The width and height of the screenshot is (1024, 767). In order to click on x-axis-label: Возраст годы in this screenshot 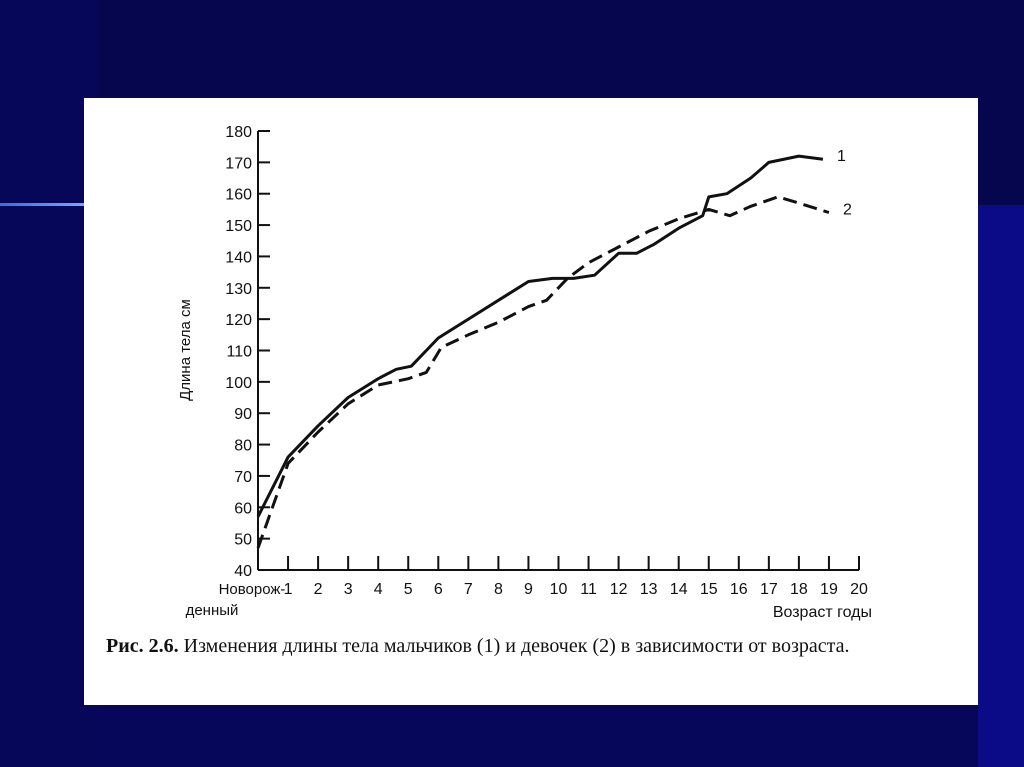, I will do `click(822, 612)`.